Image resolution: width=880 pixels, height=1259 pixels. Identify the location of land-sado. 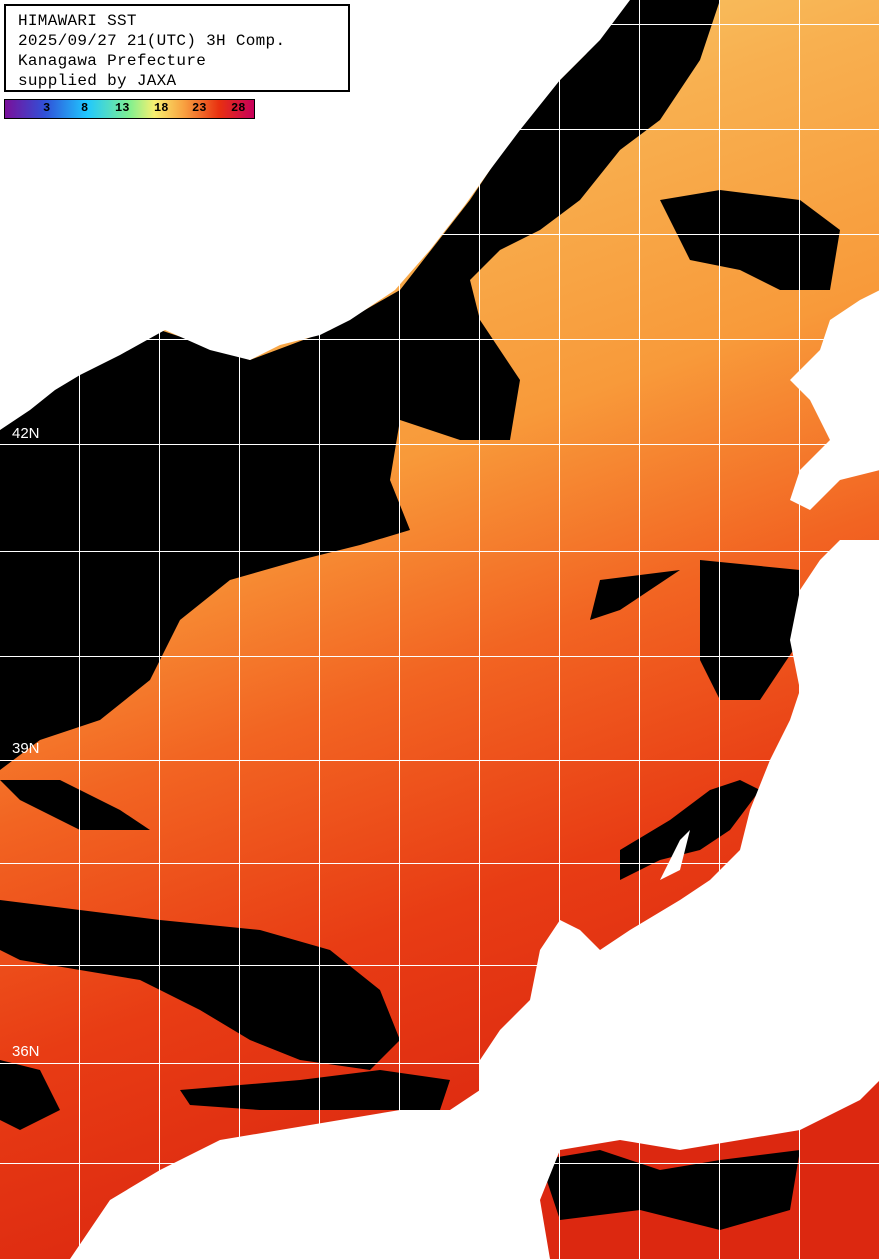
(675, 855).